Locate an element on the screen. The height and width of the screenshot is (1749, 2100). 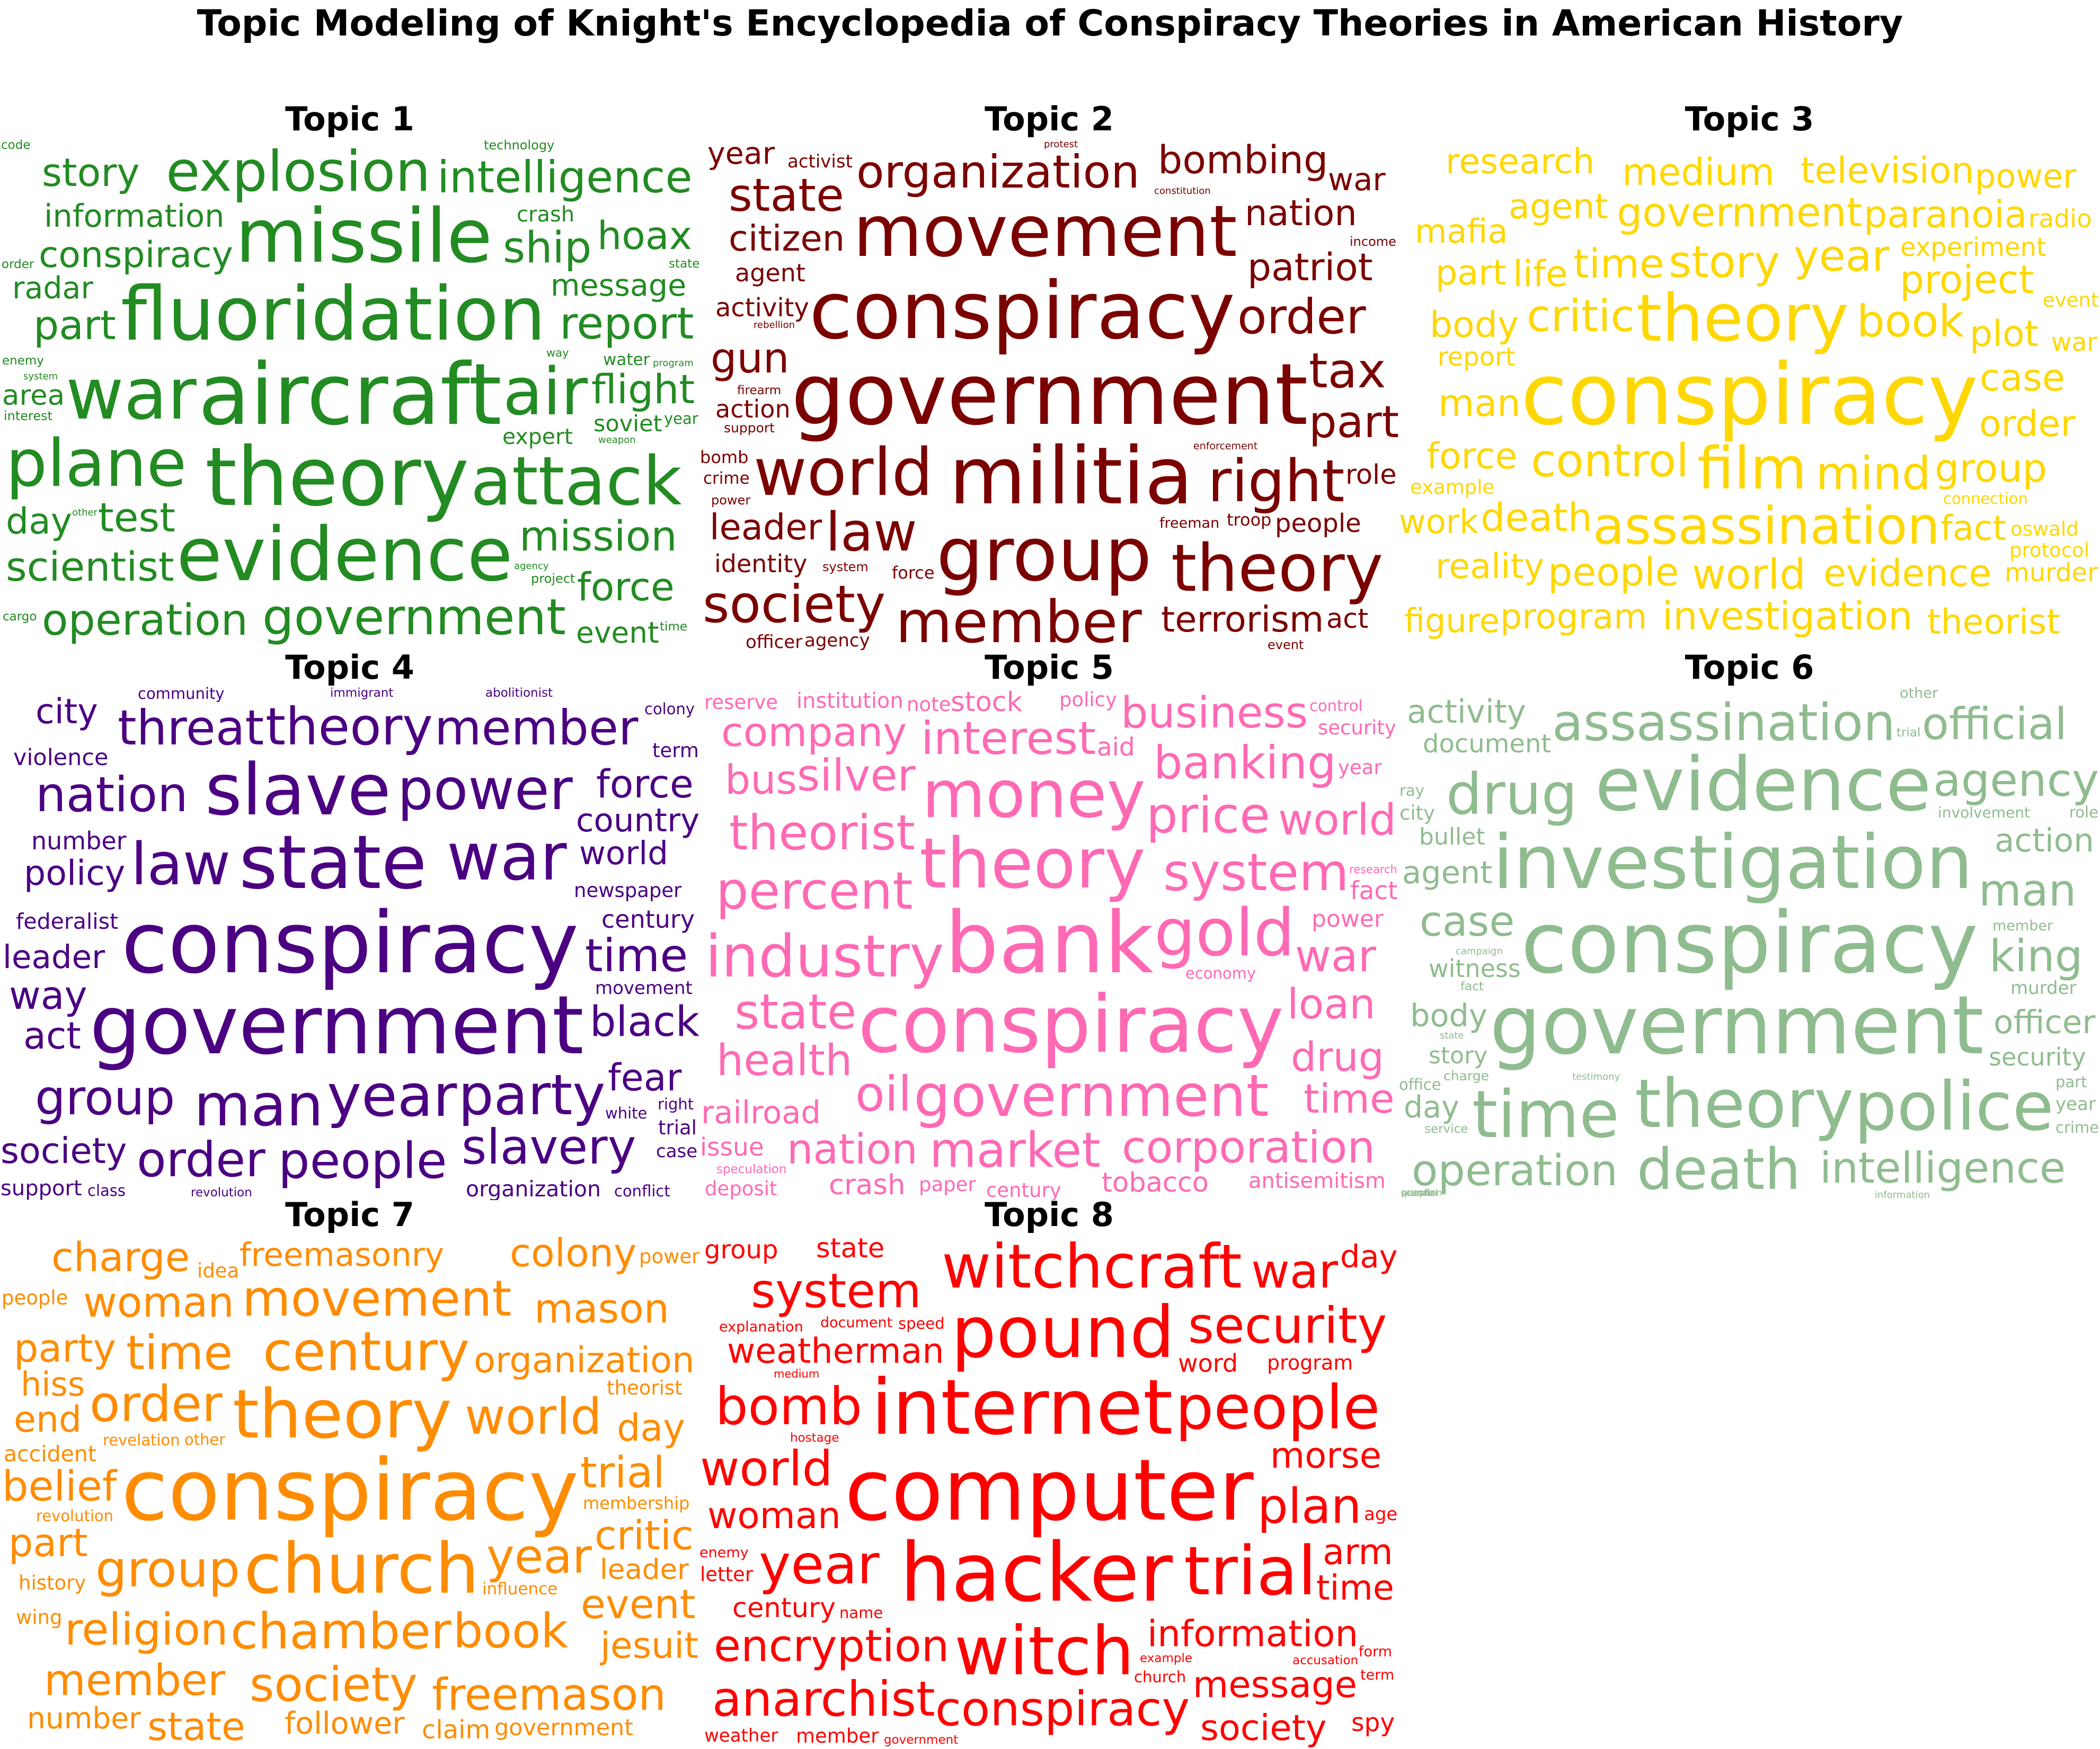
word-protest: protest is located at coordinates (1061, 144).